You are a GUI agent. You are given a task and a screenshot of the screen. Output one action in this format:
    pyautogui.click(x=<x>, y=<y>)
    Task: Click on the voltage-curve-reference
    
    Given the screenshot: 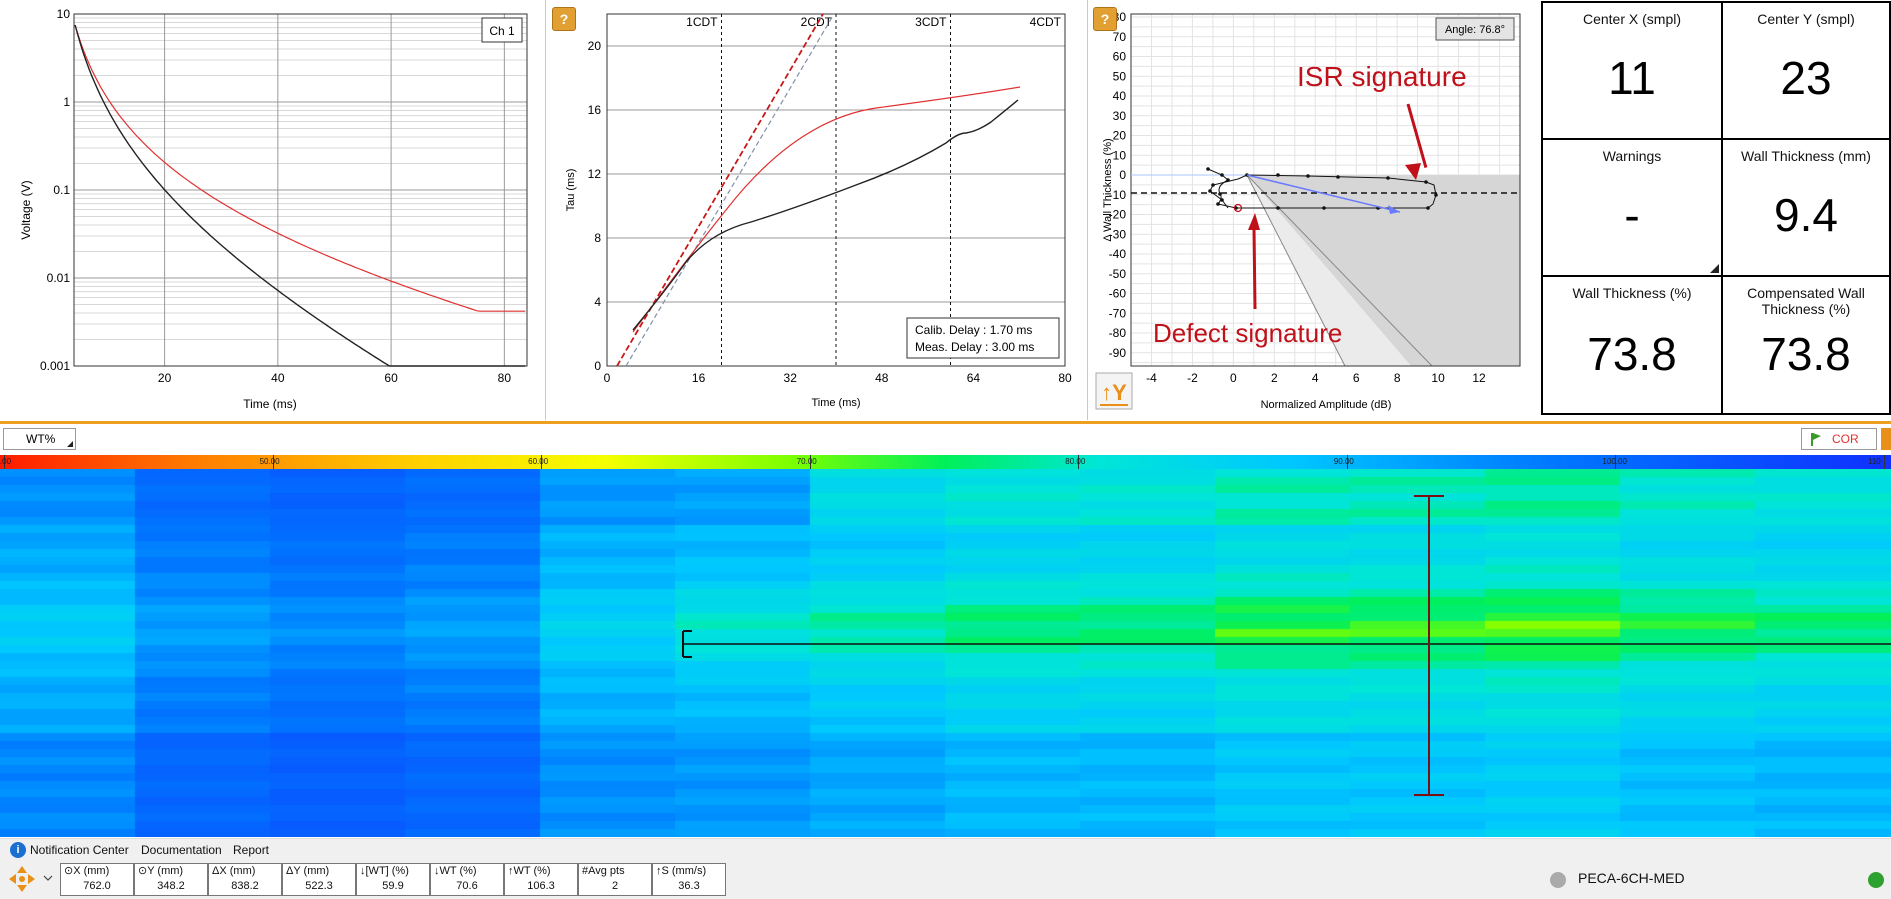 What is the action you would take?
    pyautogui.click(x=300, y=168)
    